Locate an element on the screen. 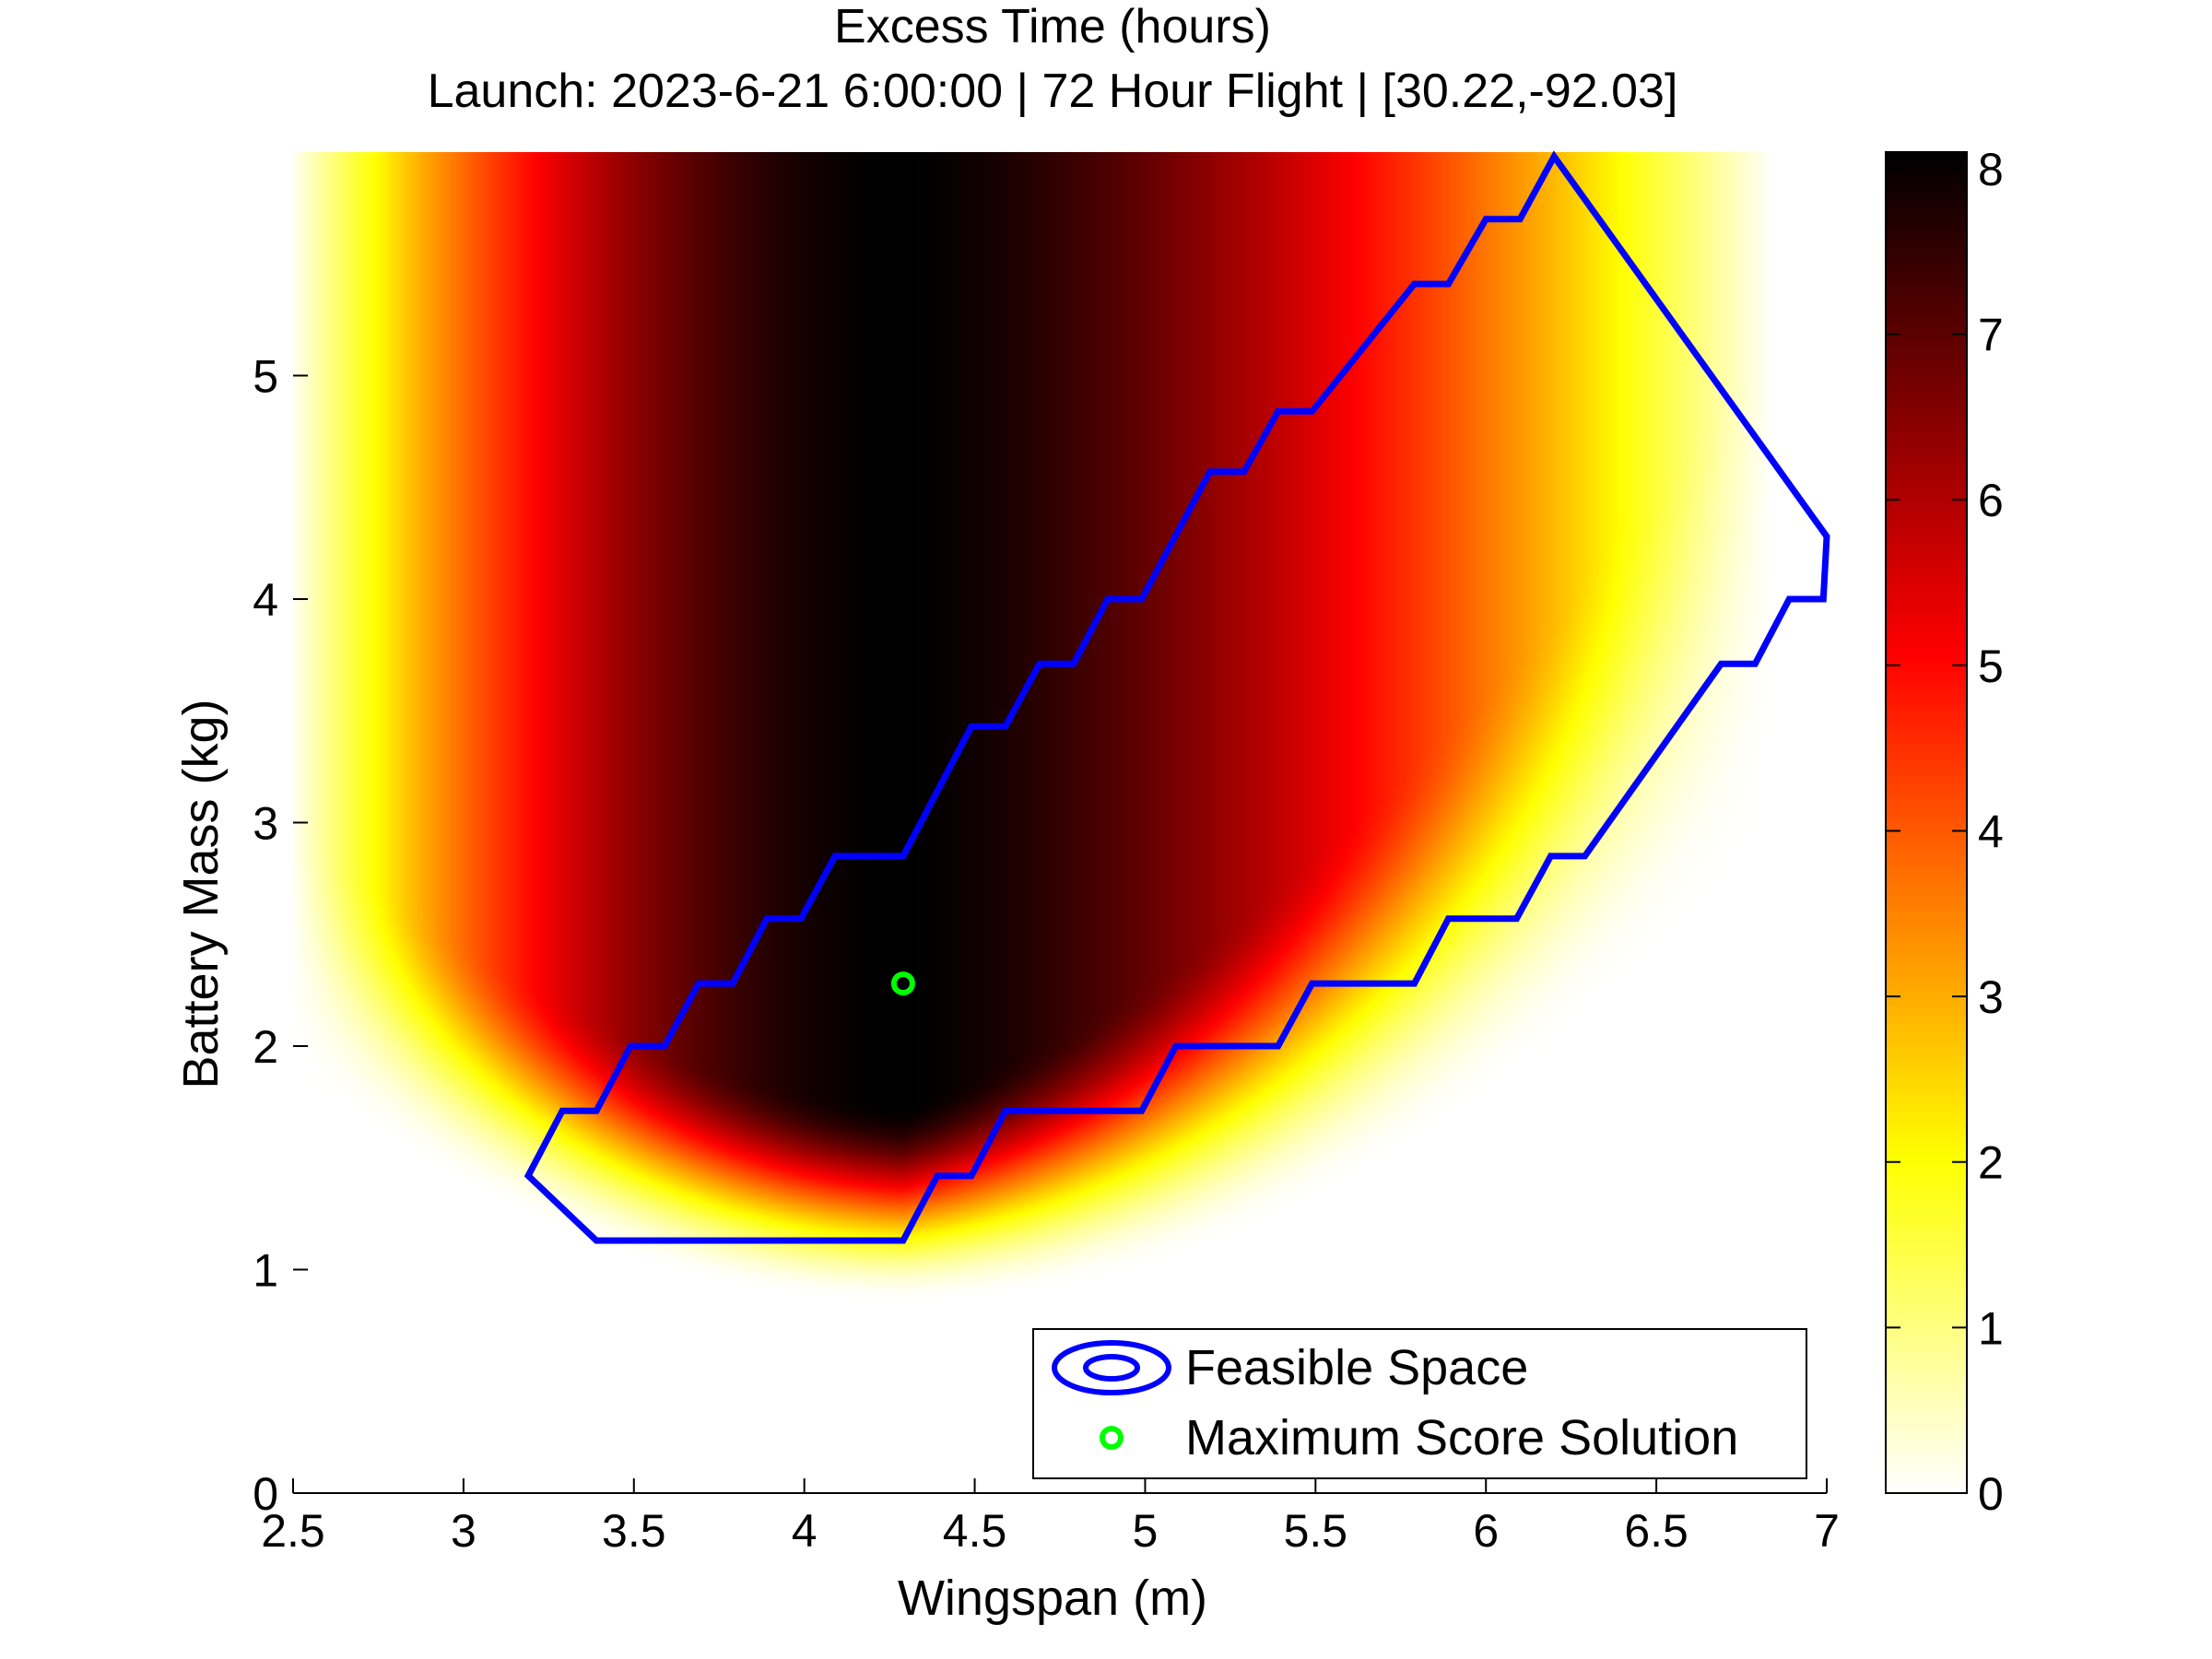 The image size is (2212, 1659). y-tick-group: 0 1 2 3 4 5 is located at coordinates (280, 935).